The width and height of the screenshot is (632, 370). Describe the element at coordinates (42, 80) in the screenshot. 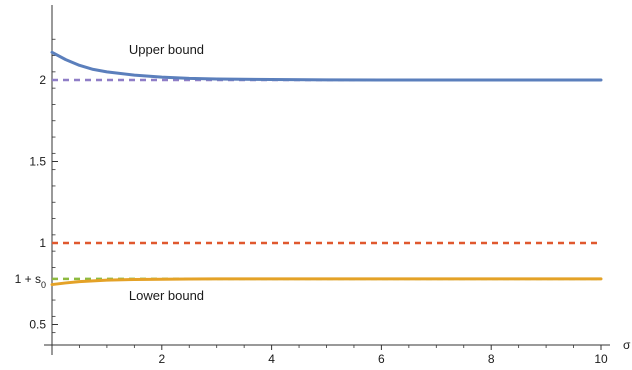

I see `y-tick-label: 2` at that location.